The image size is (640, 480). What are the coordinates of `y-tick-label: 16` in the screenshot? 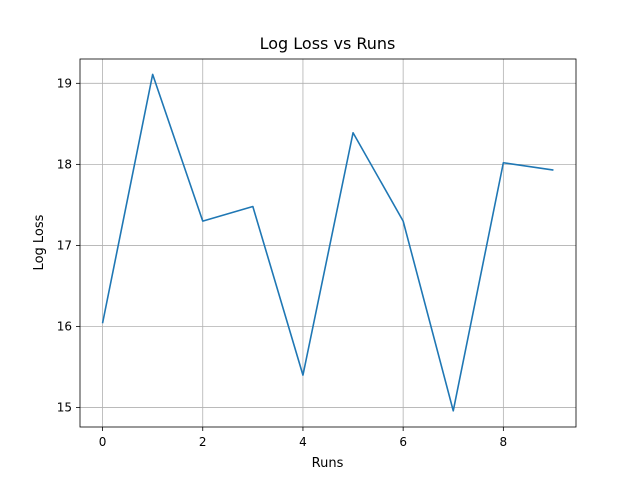 It's located at (64, 326).